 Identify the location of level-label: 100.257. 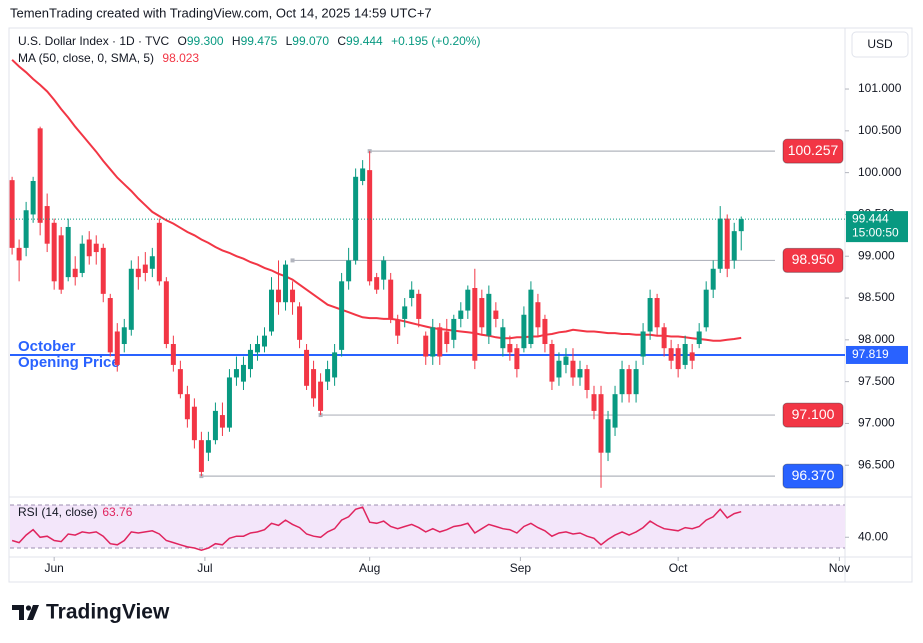
(813, 150).